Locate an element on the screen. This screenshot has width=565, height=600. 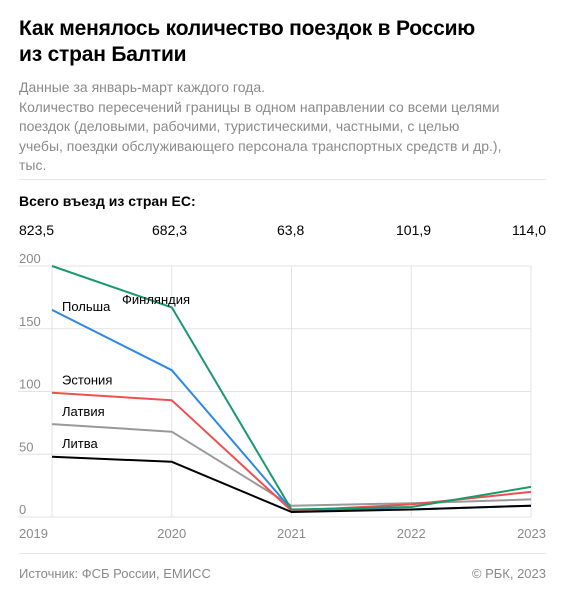
y-tick-label: 200 is located at coordinates (30, 258).